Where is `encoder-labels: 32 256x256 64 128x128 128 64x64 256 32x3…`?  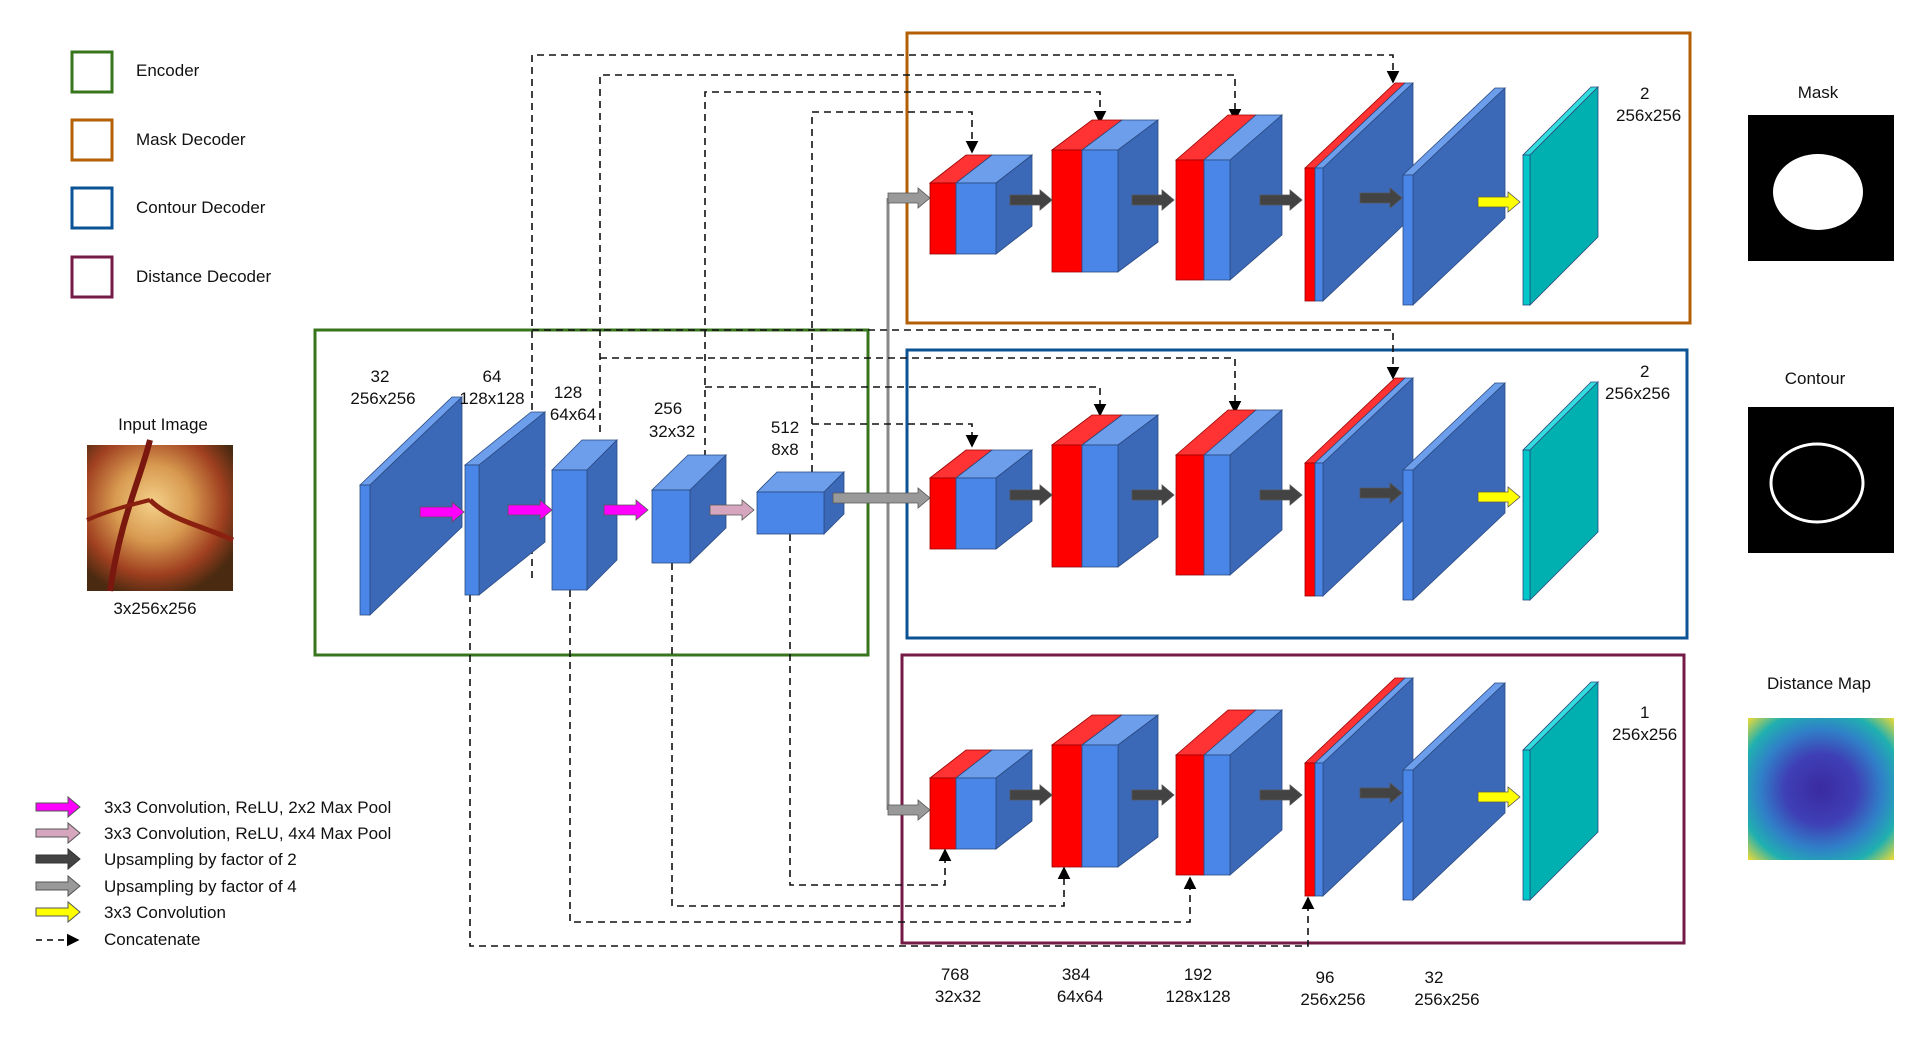 encoder-labels: 32 256x256 64 128x128 128 64x64 256 32x3… is located at coordinates (574, 413).